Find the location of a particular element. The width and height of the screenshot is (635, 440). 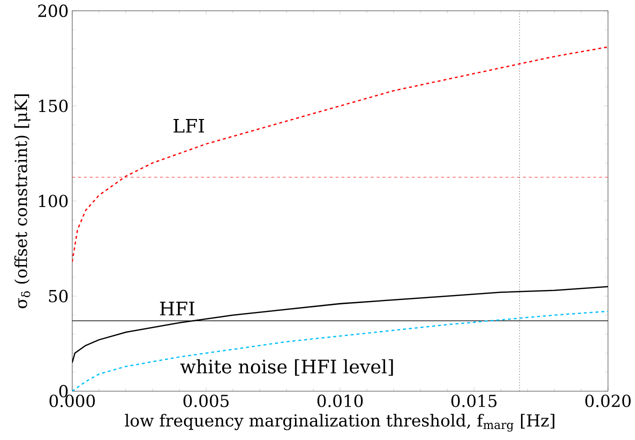

x-axis-title: low frequency marginalization threshold, f$_{marg}$ [Hz] is located at coordinates (339, 423).